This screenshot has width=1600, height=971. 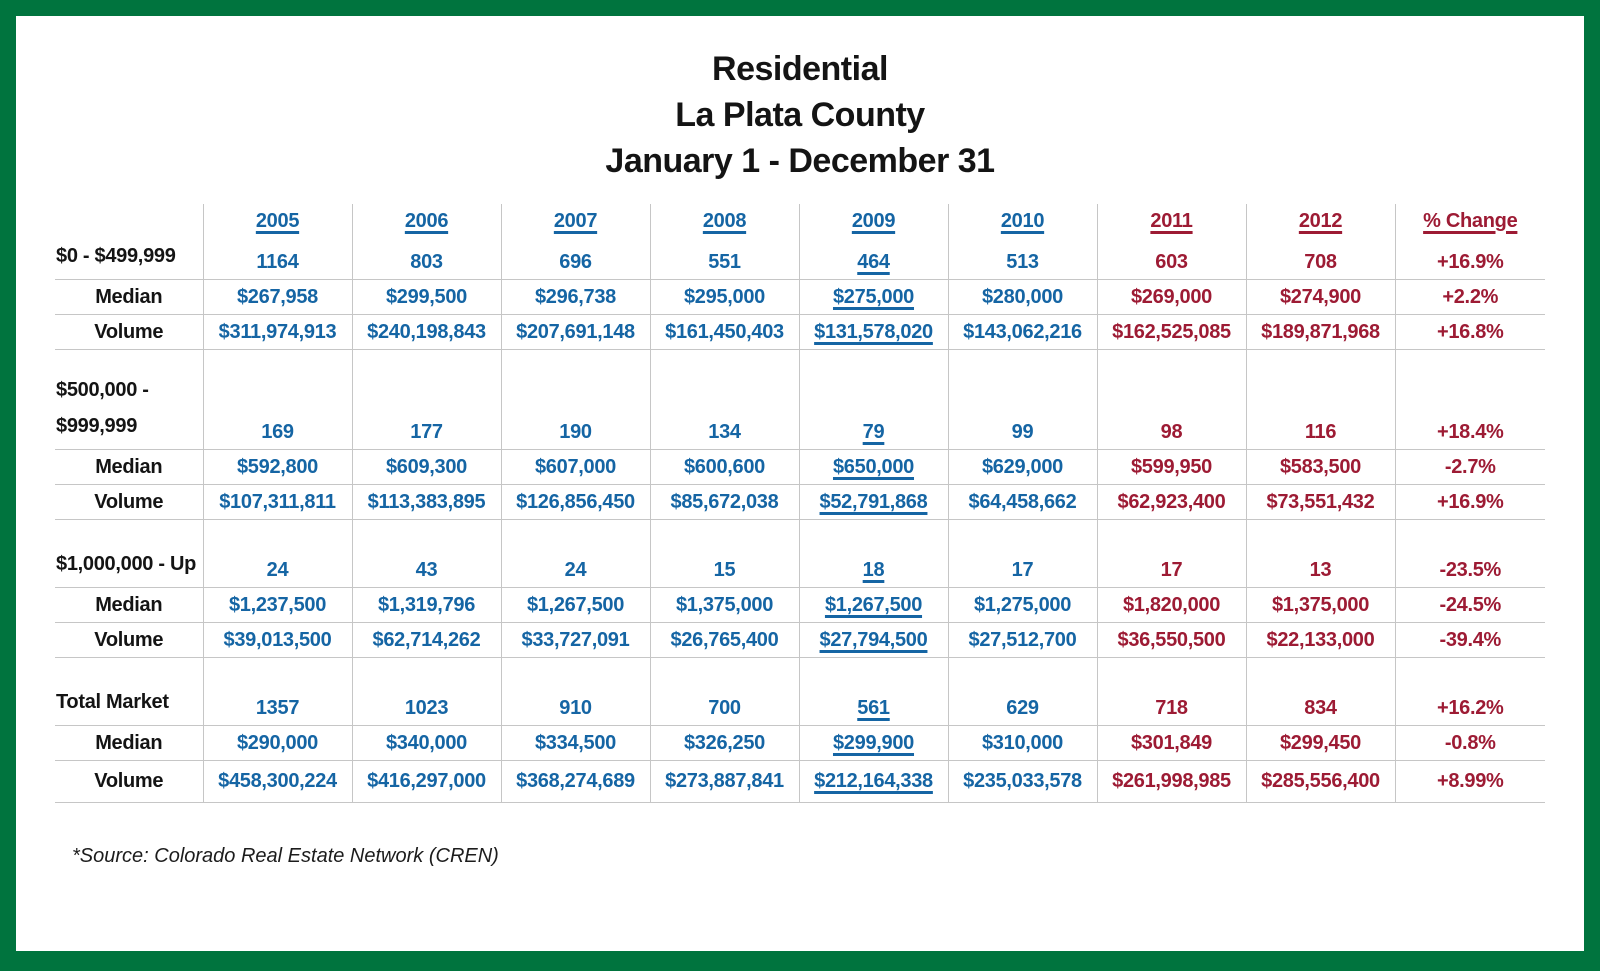 I want to click on data-cell: $26,765,400, so click(x=725, y=640).